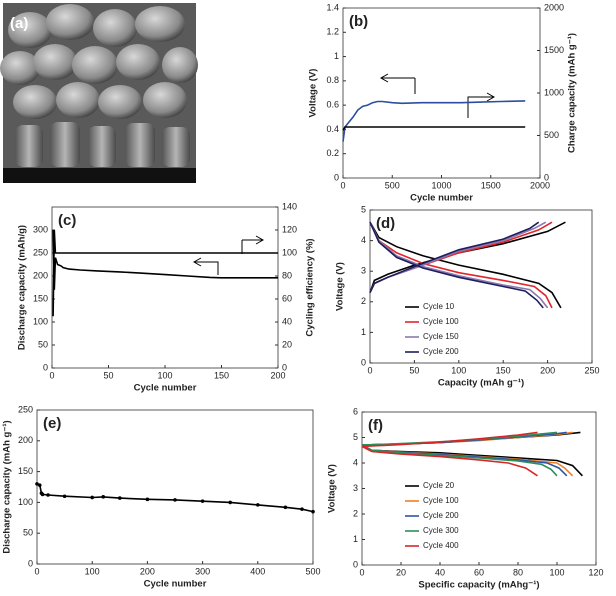  I want to click on x-tick-label: 40, so click(440, 572).